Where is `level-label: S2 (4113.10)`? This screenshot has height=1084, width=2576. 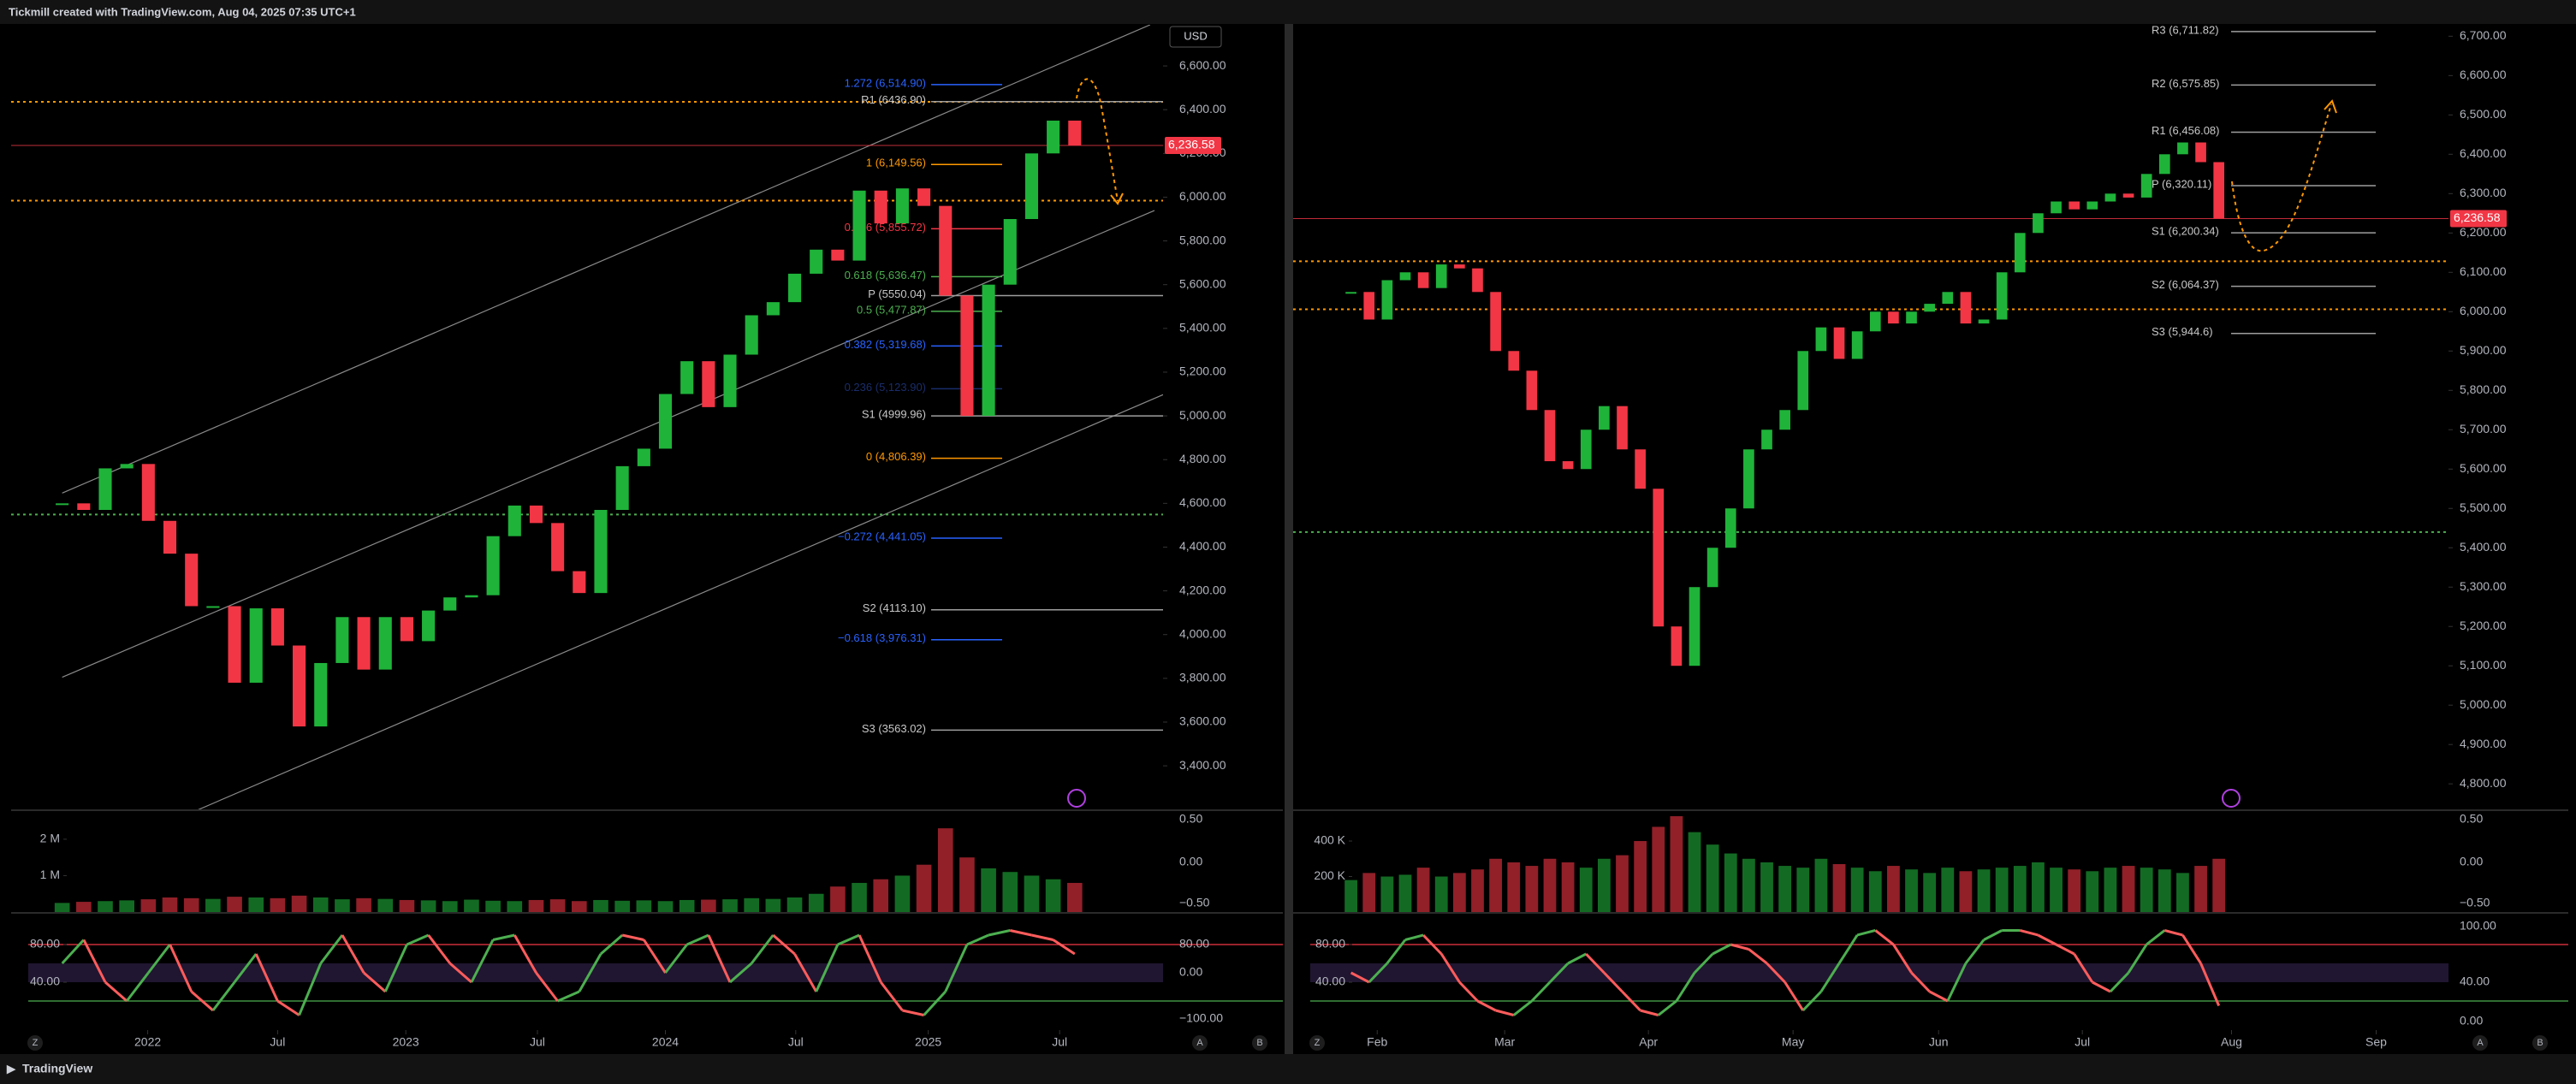
level-label: S2 (4113.10) is located at coordinates (894, 607).